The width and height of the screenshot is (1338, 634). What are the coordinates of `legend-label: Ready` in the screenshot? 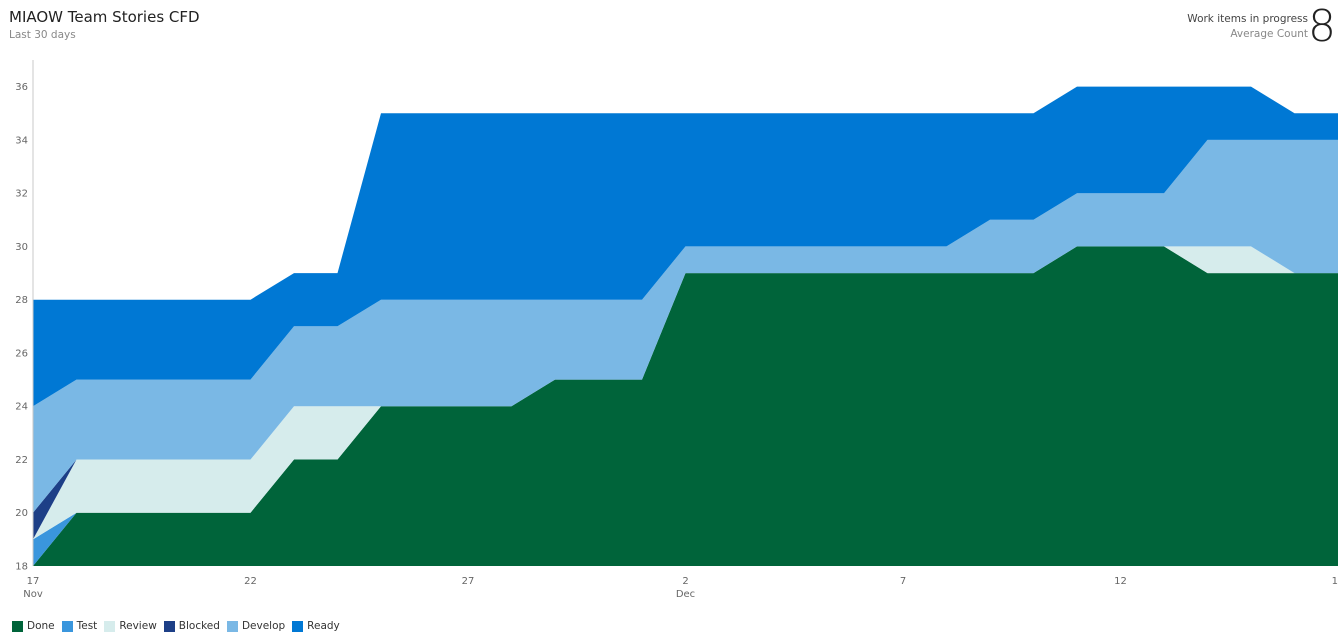 It's located at (323, 626).